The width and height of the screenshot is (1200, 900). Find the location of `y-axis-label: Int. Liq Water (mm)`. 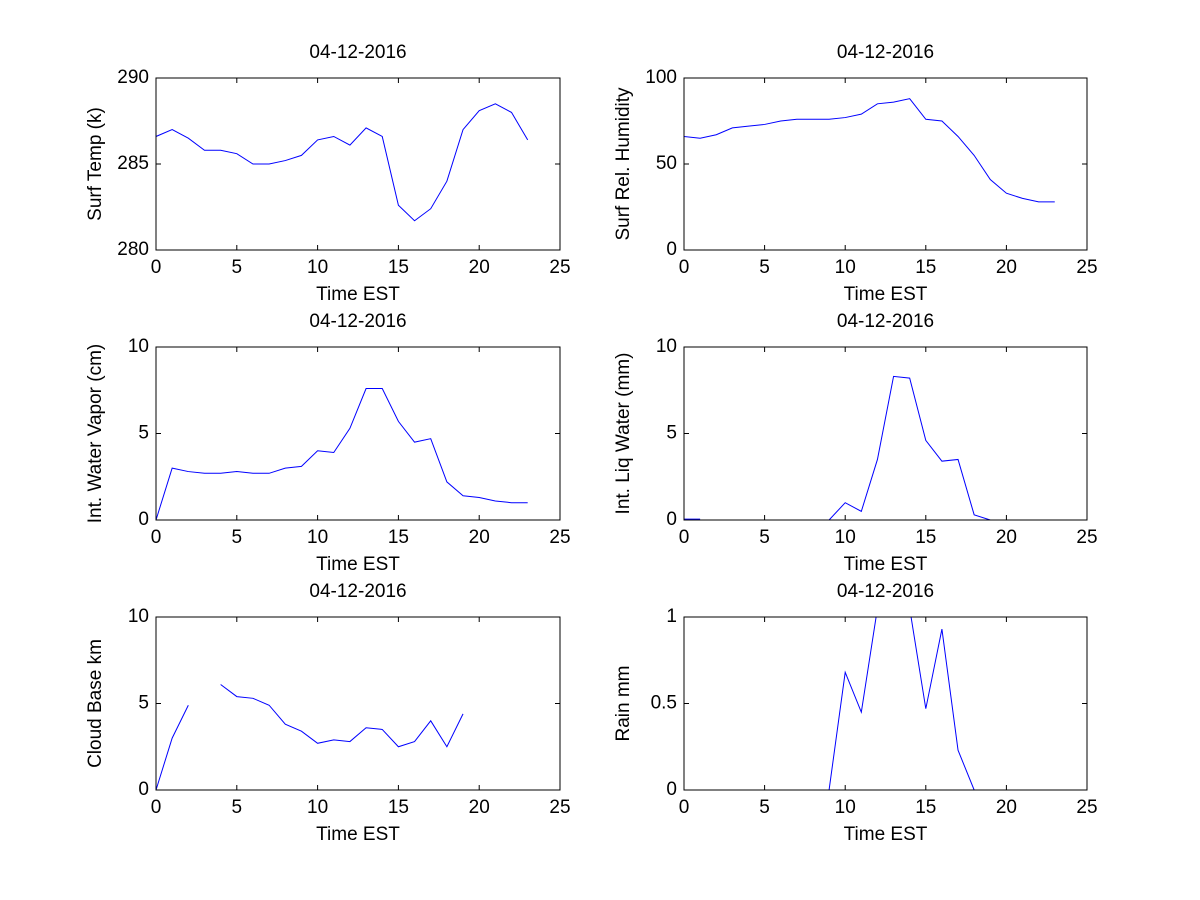

y-axis-label: Int. Liq Water (mm) is located at coordinates (623, 434).